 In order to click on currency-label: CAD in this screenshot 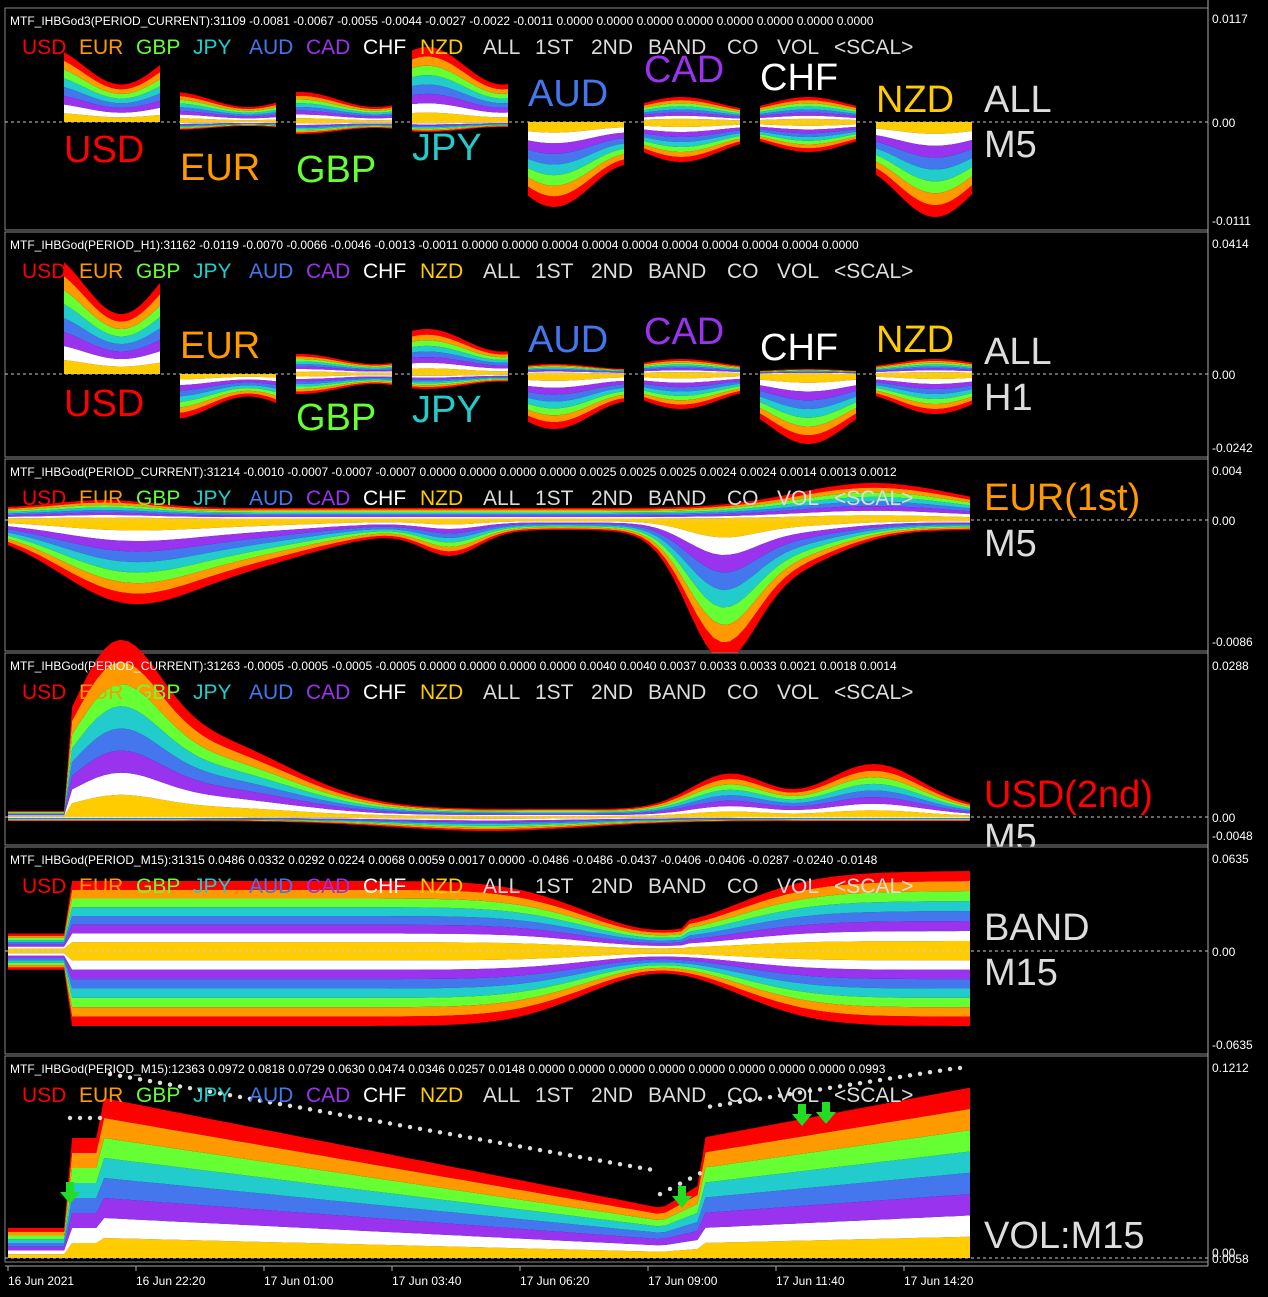, I will do `click(684, 70)`.